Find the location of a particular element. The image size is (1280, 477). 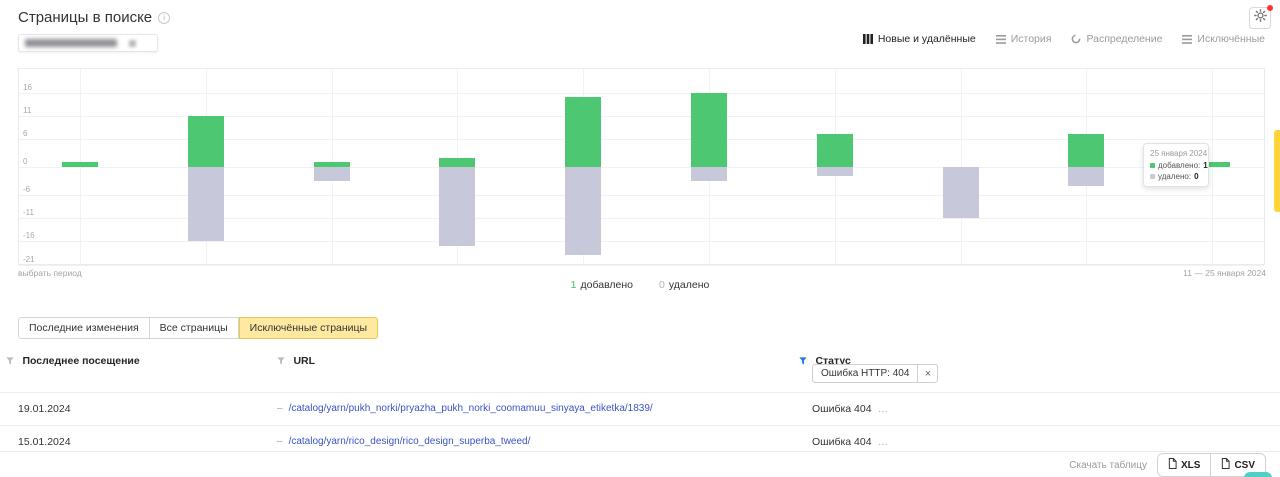

download-buttons: XLS CSV is located at coordinates (1211, 465).